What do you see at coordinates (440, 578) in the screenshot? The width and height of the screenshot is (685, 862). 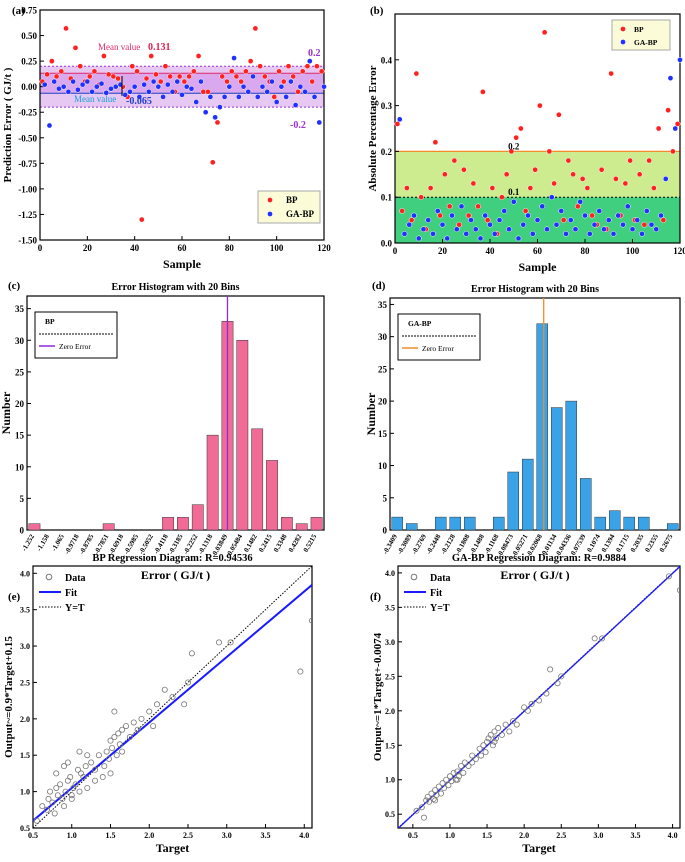 I see `f-legend-data-label: Data` at bounding box center [440, 578].